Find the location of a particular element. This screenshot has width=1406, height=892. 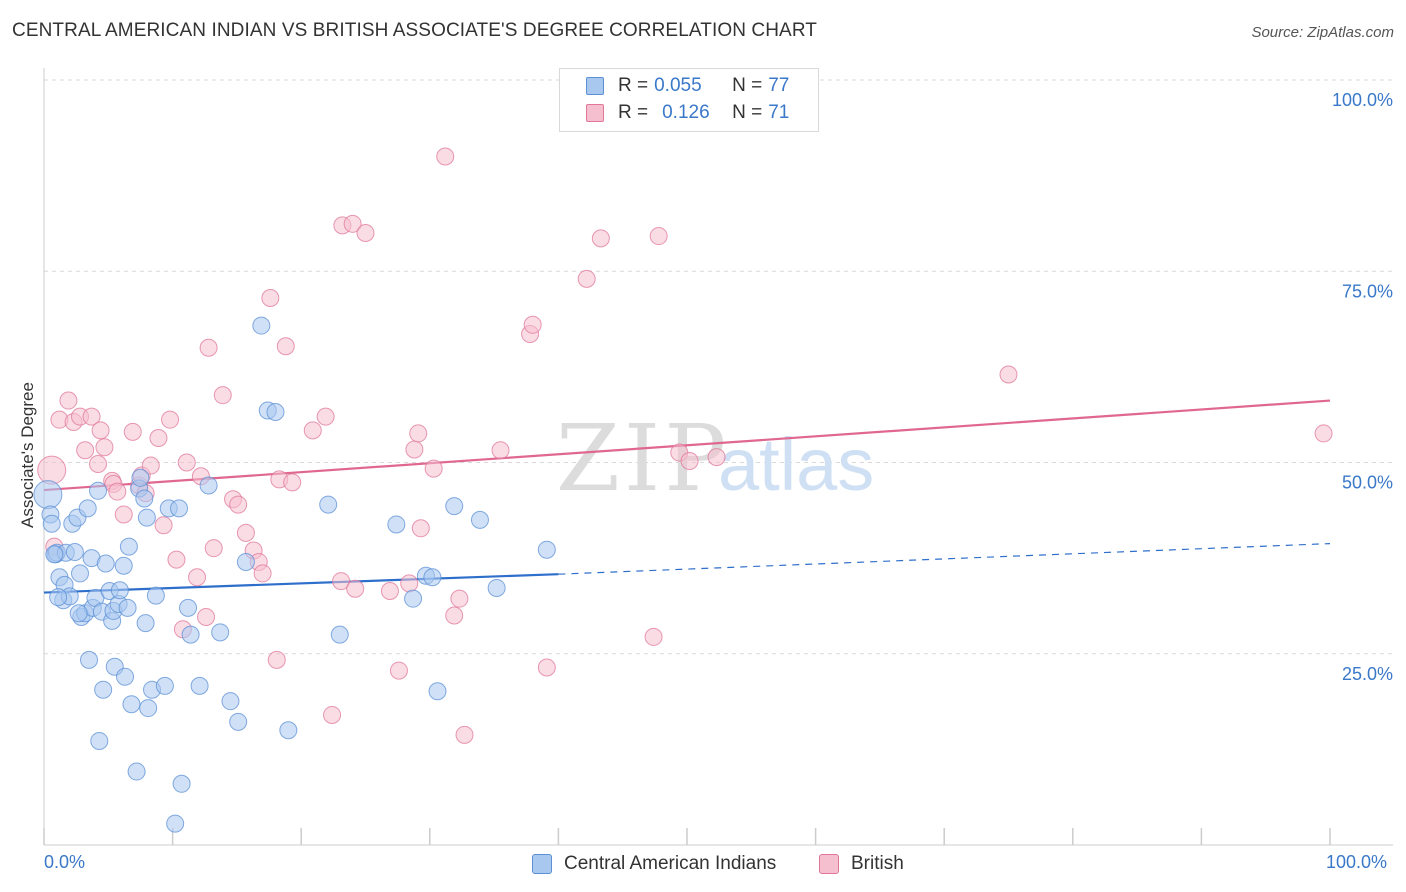

x-axis-min-label: 0.0% is located at coordinates (65, 862).